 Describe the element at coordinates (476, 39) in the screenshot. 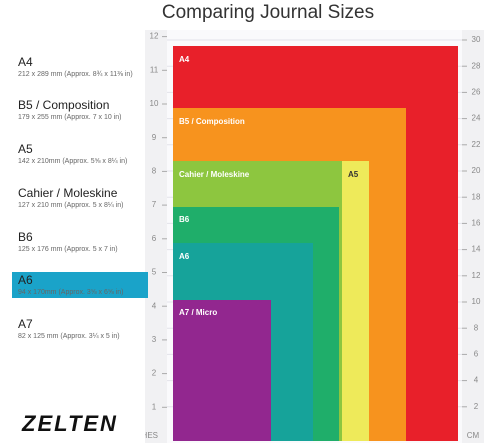

I see `cm-label: 30` at that location.